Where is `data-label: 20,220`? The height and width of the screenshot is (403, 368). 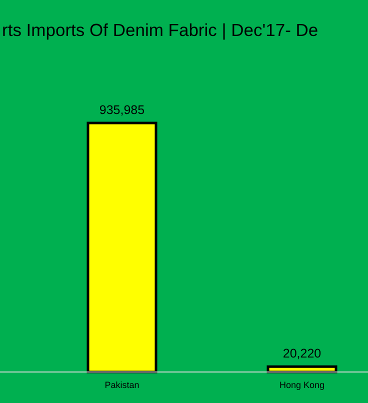 data-label: 20,220 is located at coordinates (302, 353).